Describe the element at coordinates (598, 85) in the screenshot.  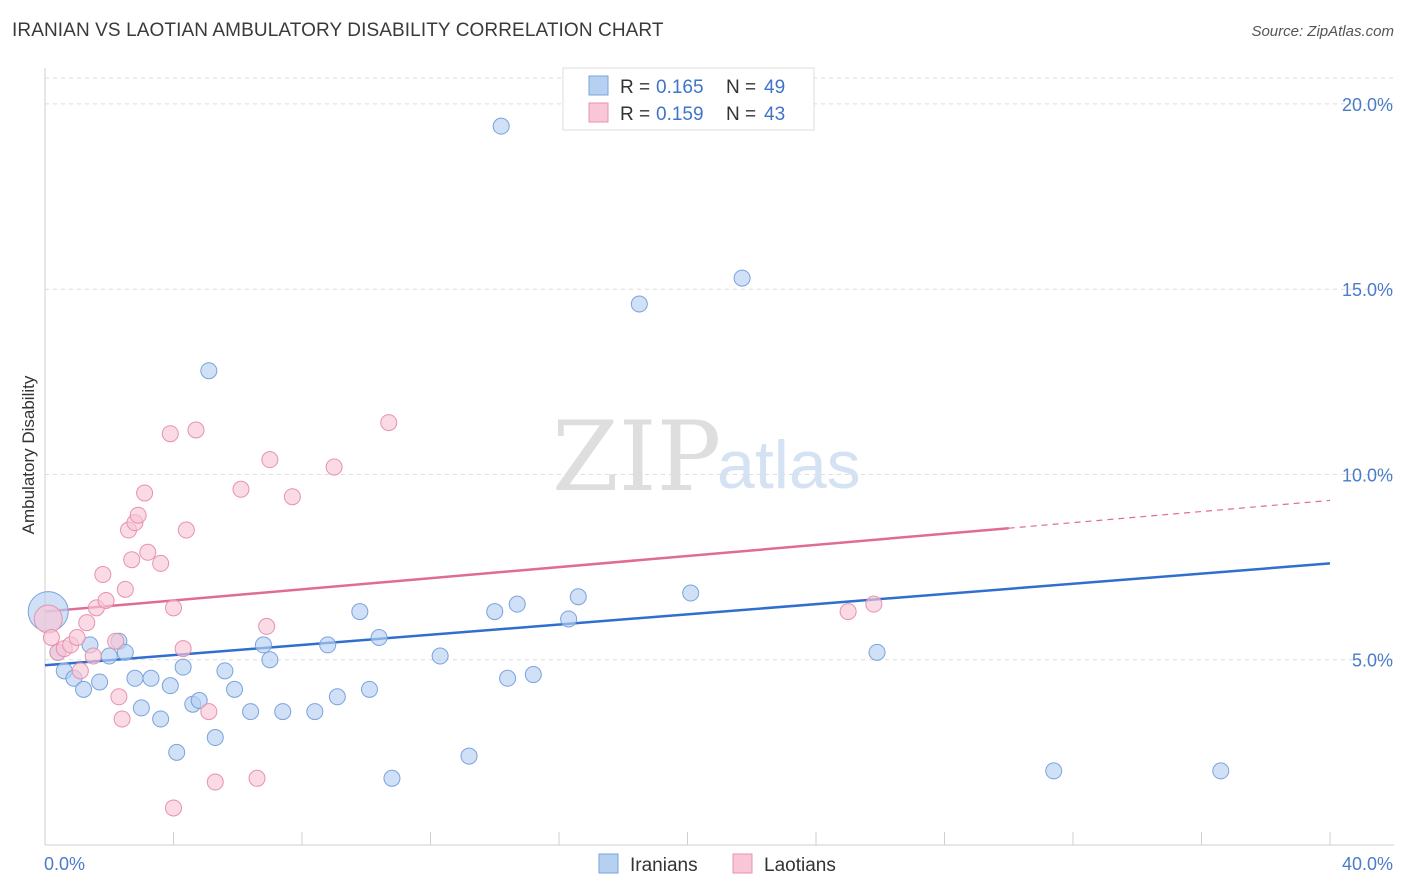
I see `legend-swatch-iranians` at that location.